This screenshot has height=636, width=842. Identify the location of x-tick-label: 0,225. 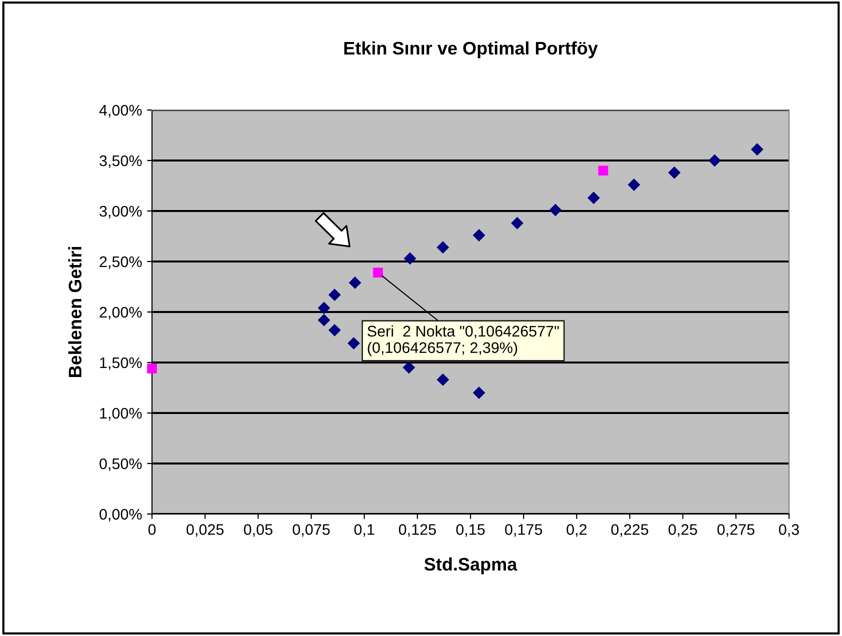
(629, 530).